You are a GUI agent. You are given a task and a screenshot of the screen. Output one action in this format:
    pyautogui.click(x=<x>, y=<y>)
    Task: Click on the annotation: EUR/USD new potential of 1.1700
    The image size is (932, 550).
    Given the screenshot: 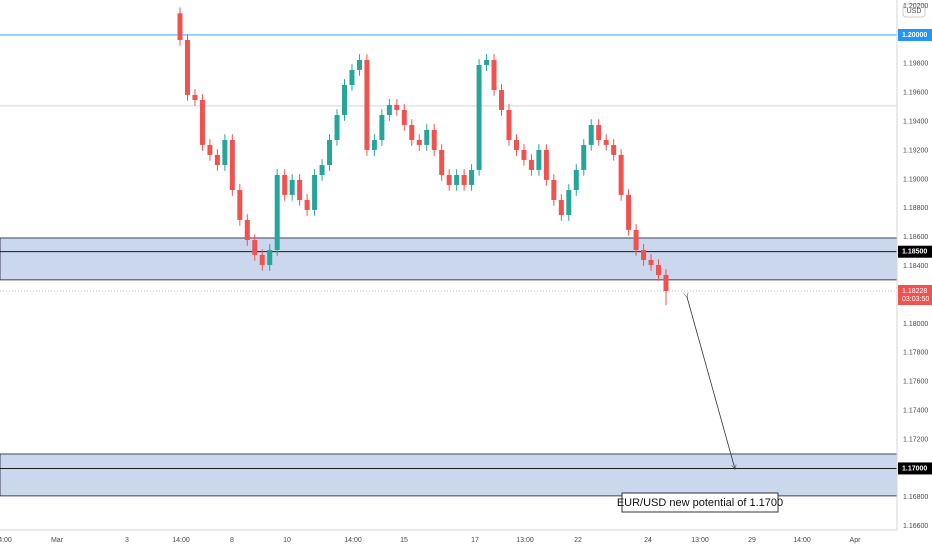 What is the action you would take?
    pyautogui.click(x=700, y=503)
    